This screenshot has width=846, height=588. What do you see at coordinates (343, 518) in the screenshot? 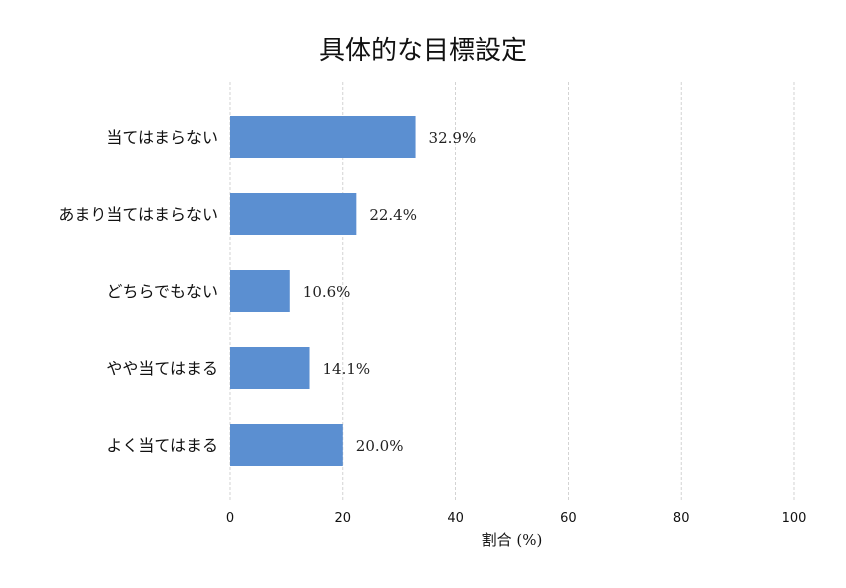
I see `x-tick-label: 20` at bounding box center [343, 518].